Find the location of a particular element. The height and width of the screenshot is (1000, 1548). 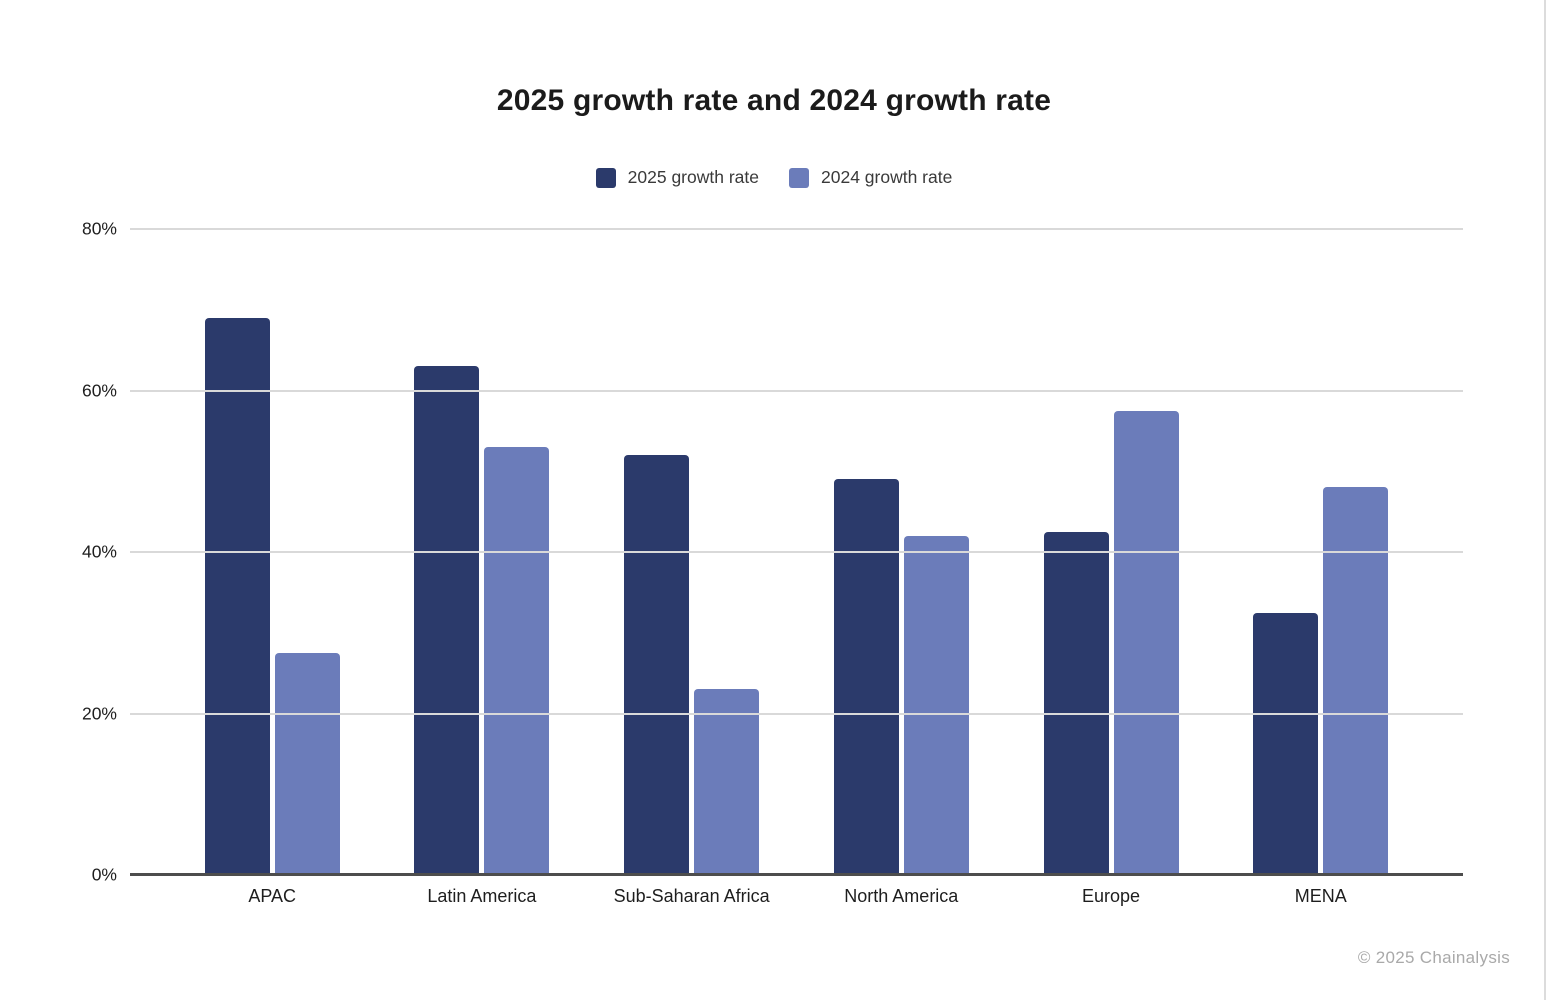

x-label-europe: Europe is located at coordinates (1111, 896).